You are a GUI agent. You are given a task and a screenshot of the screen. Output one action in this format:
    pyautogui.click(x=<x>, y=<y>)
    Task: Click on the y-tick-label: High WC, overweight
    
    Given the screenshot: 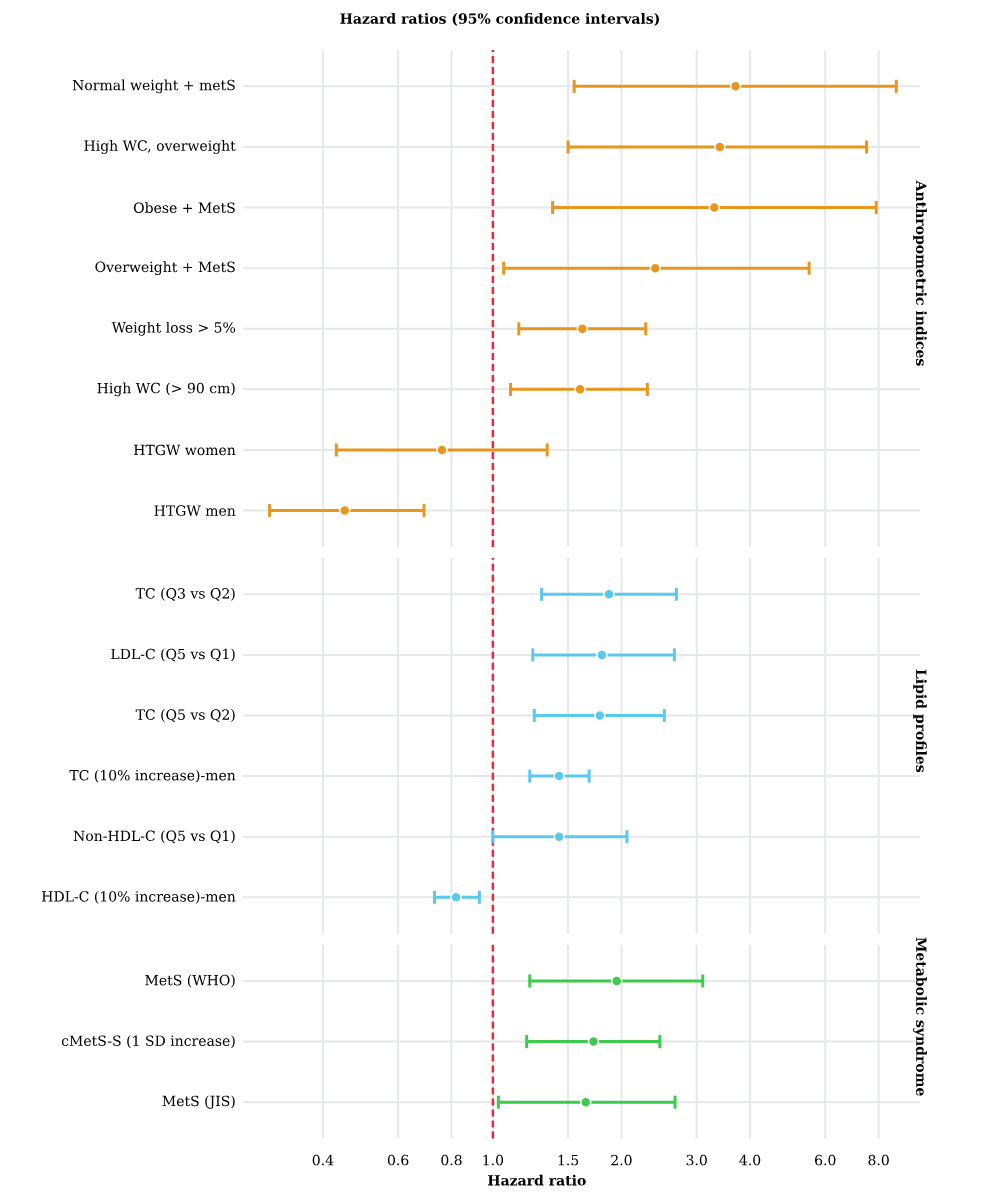 What is the action you would take?
    pyautogui.click(x=160, y=147)
    